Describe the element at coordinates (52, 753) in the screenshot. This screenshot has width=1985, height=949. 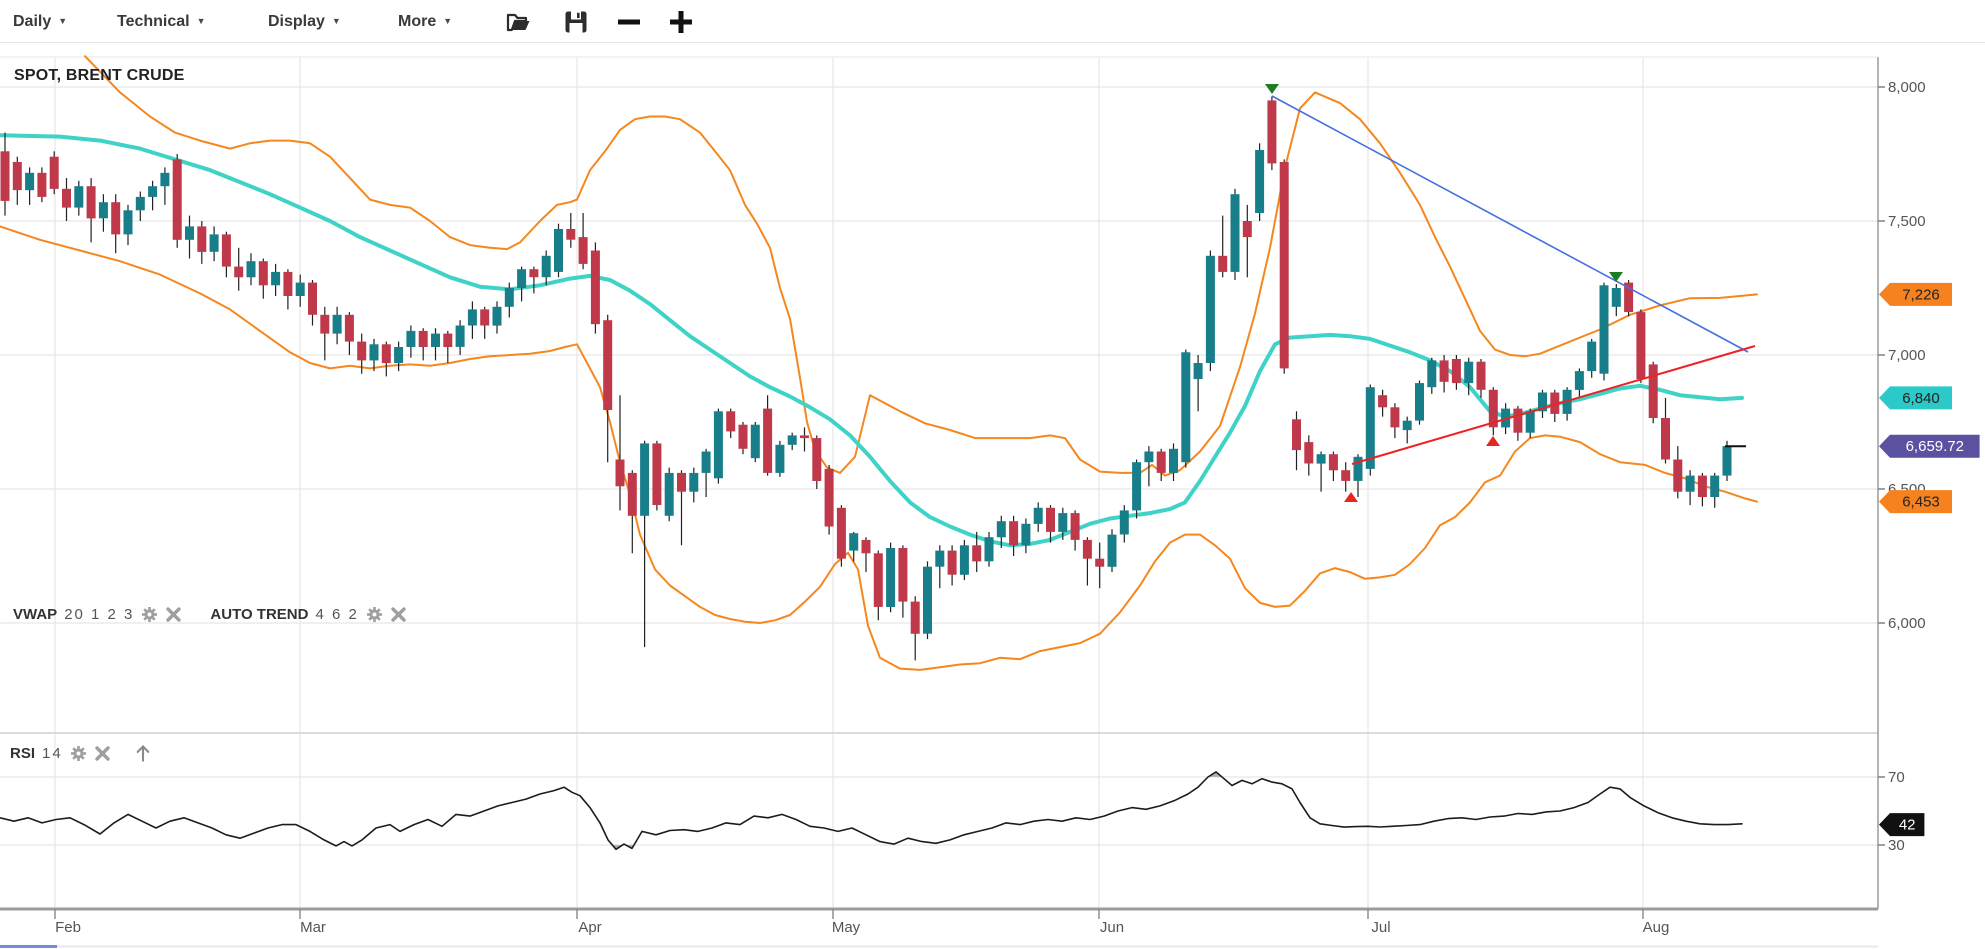
I see `rsi-params: 14` at that location.